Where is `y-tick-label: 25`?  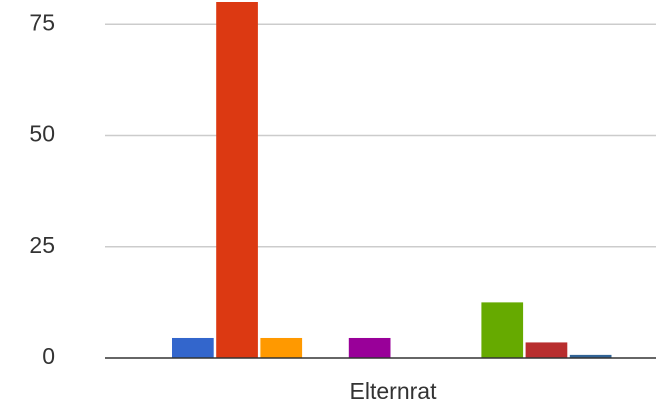
y-tick-label: 25 is located at coordinates (42, 245).